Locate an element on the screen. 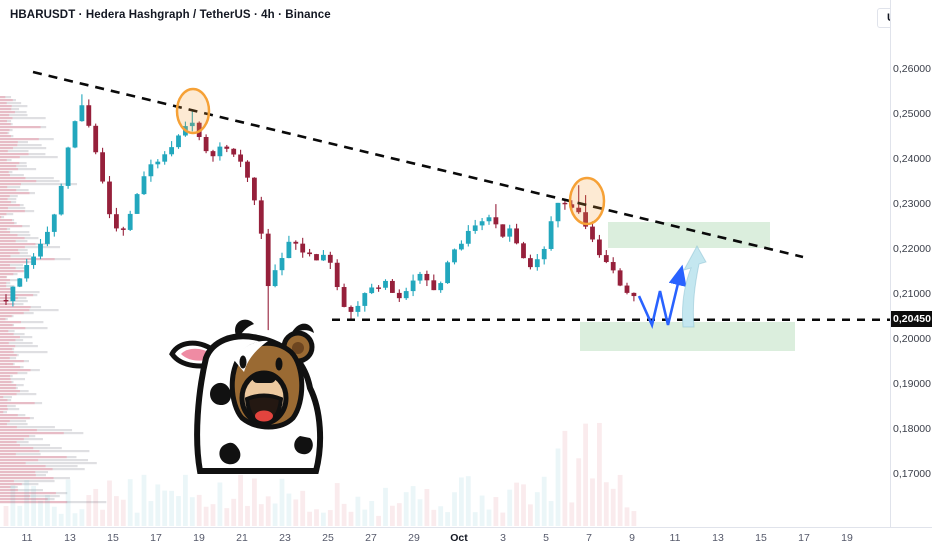 This screenshot has height=550, width=932. volume-profile is located at coordinates (53, 300).